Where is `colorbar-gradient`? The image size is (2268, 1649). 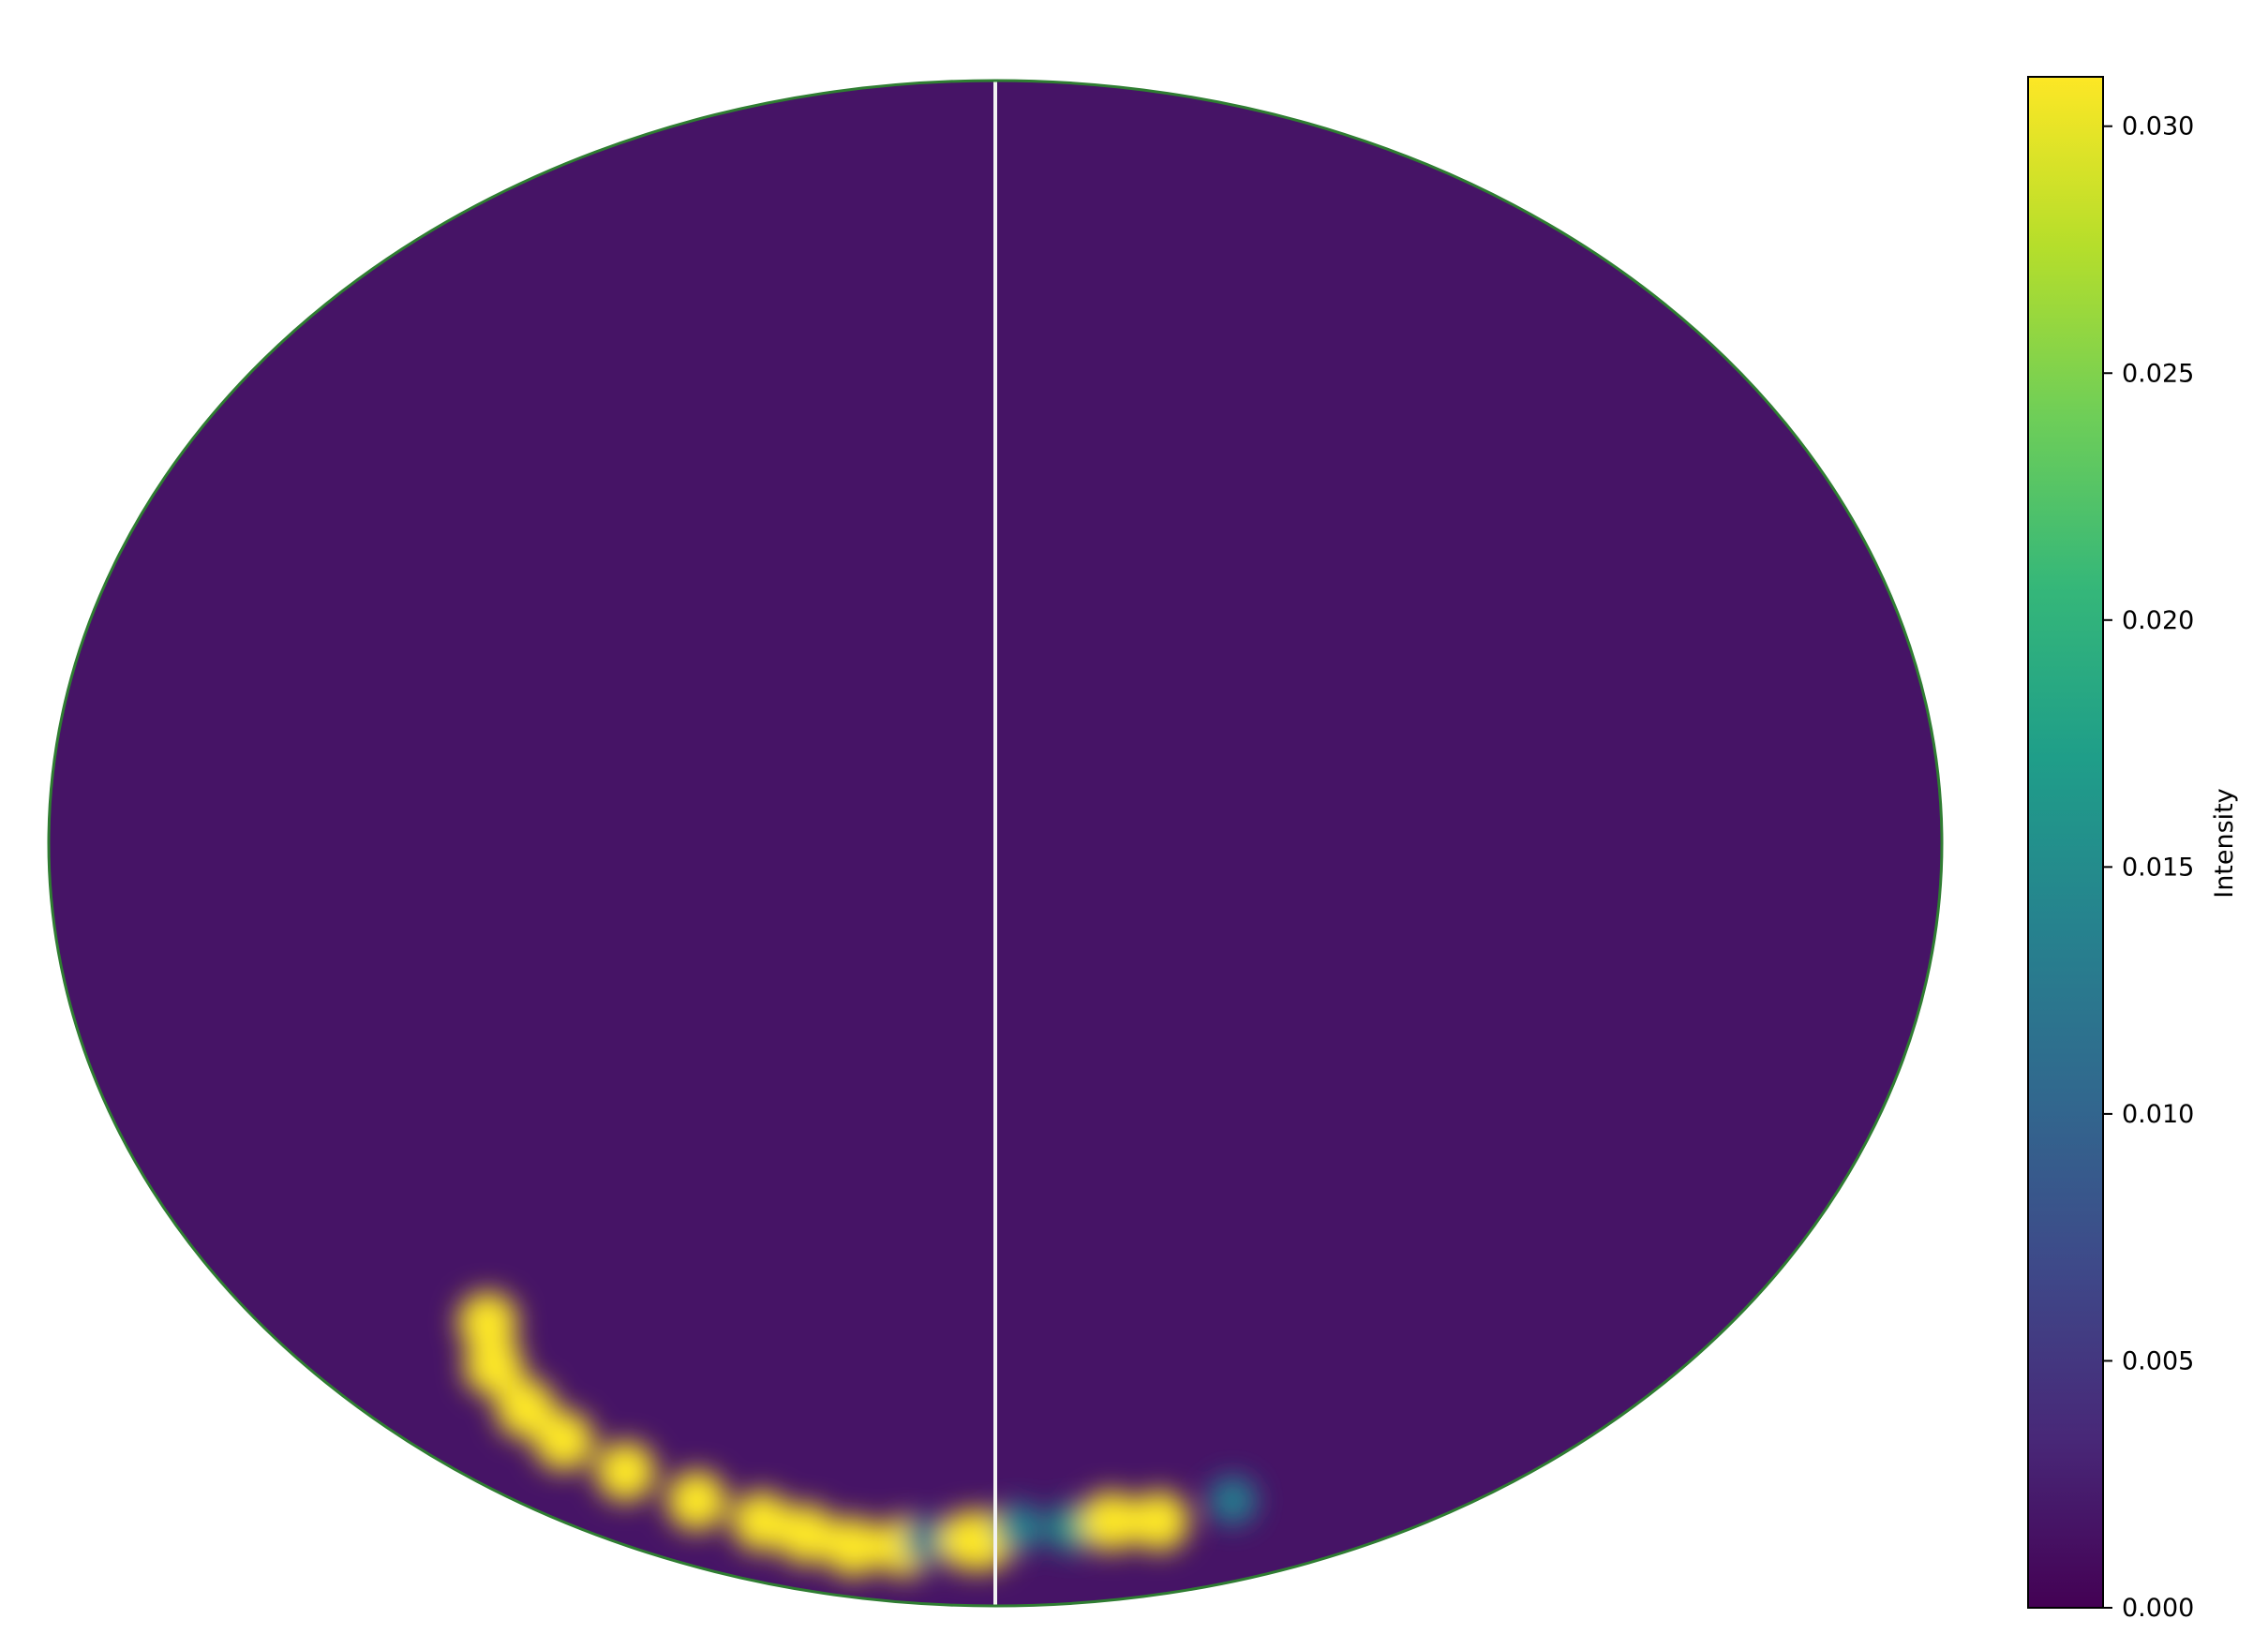
colorbar-gradient is located at coordinates (2065, 842).